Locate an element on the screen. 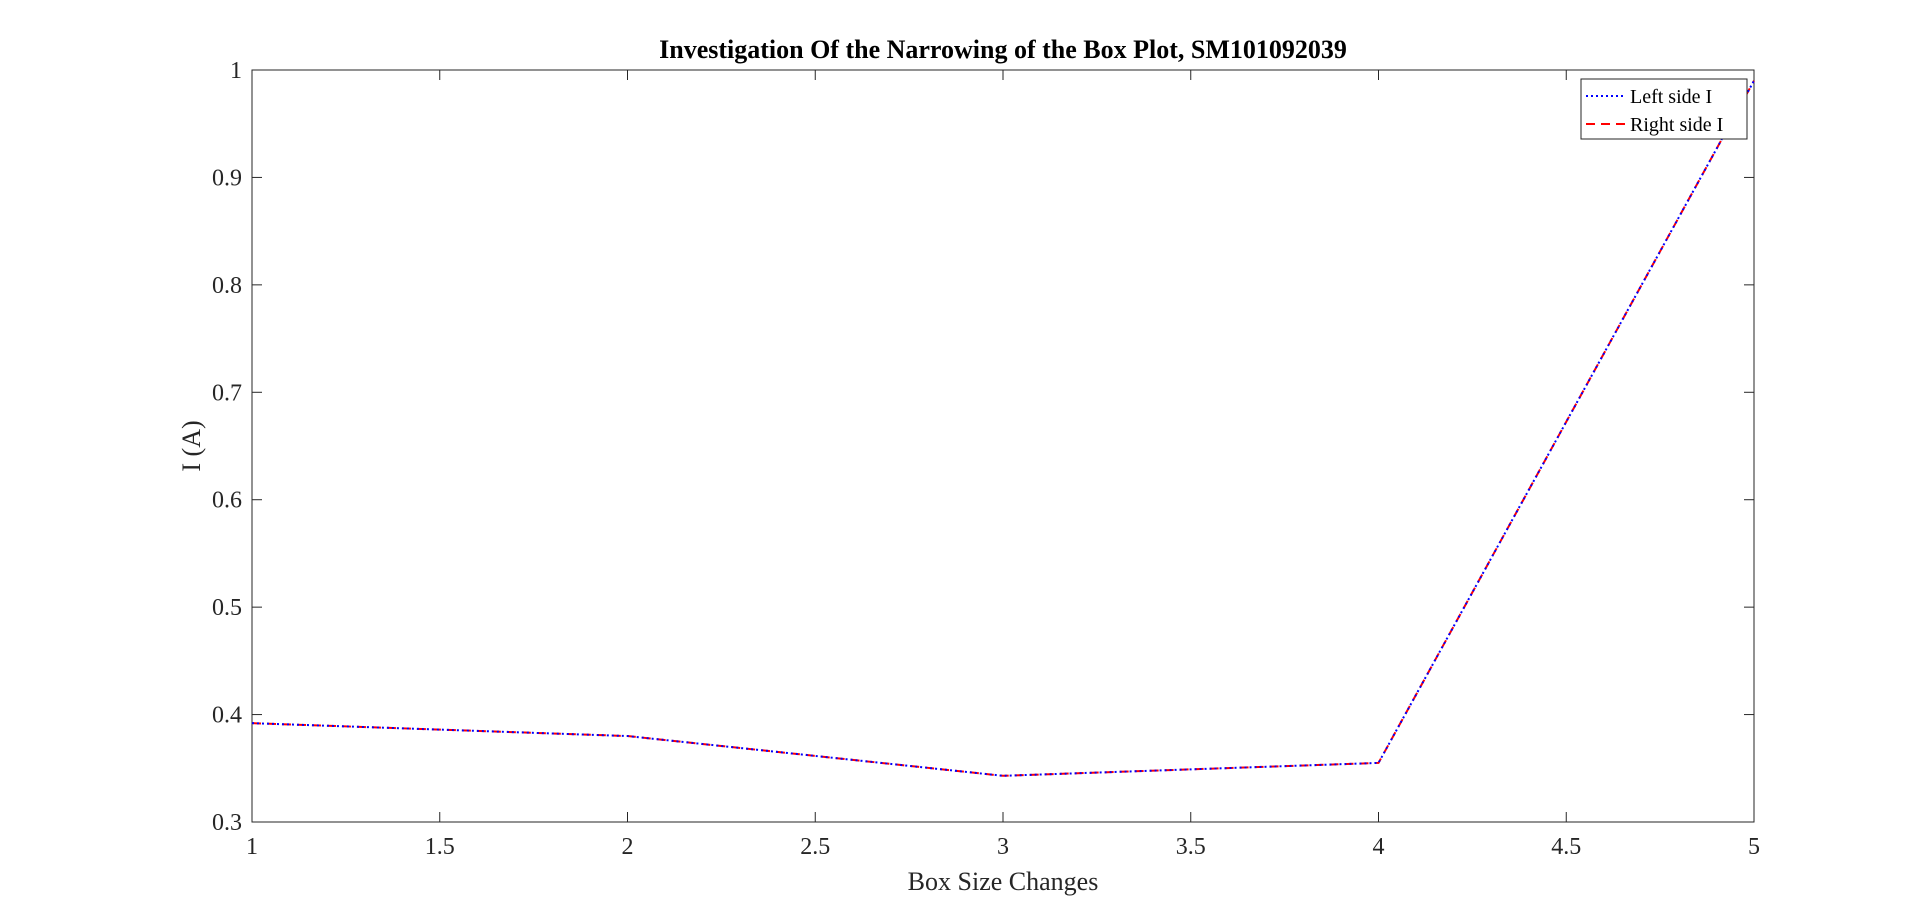 The width and height of the screenshot is (1920, 916). x-tick-label: 1.5 is located at coordinates (440, 847).